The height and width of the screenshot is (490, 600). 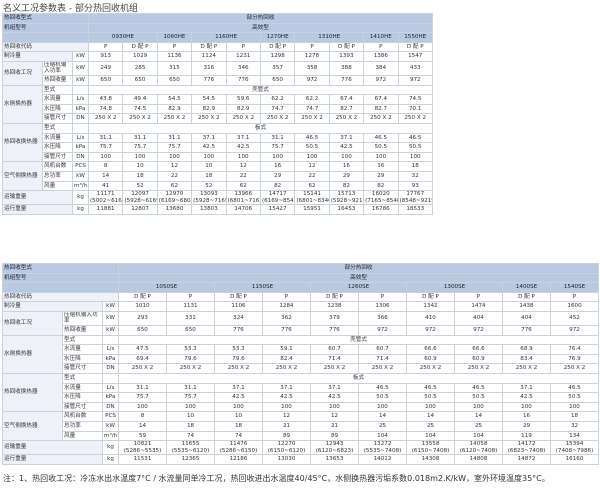 I want to click on table-cell: 42.5, so click(x=238, y=397).